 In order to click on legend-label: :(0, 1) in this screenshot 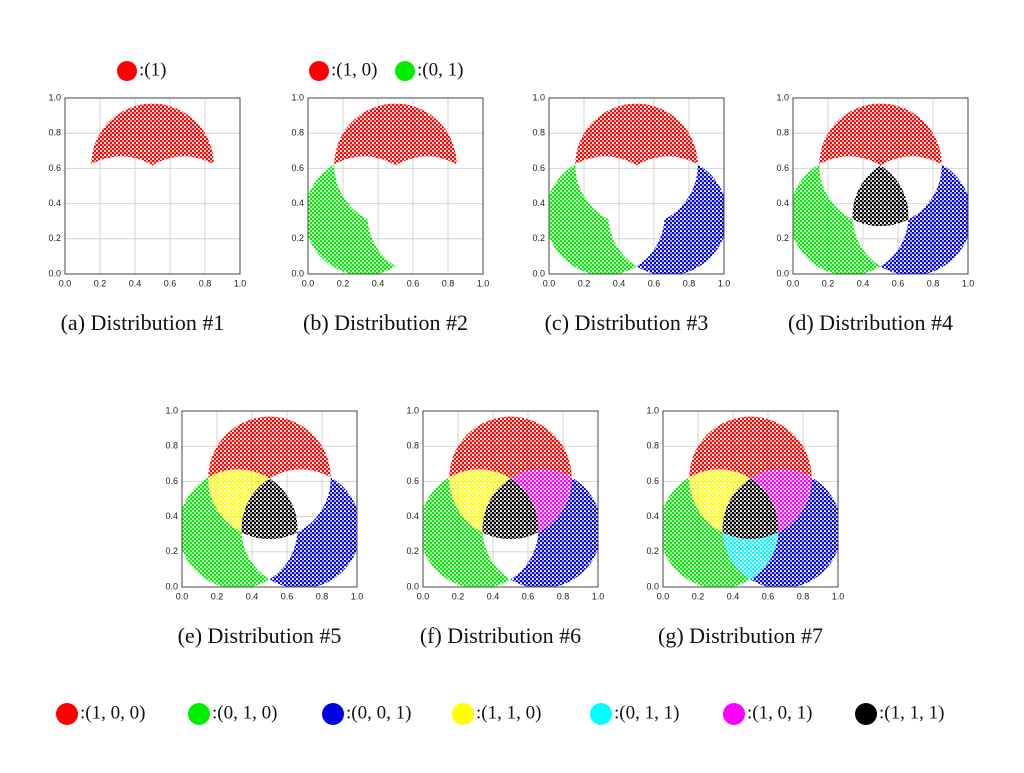, I will do `click(440, 69)`.